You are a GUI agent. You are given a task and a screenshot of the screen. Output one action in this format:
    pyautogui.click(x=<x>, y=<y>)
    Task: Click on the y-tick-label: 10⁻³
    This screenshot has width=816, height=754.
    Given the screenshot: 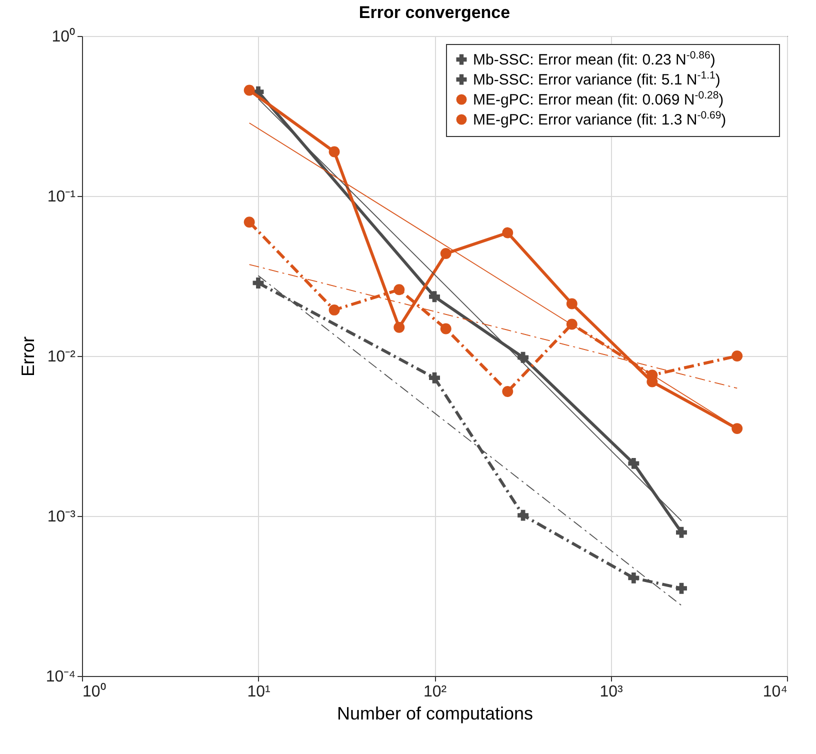 What is the action you would take?
    pyautogui.click(x=61, y=517)
    